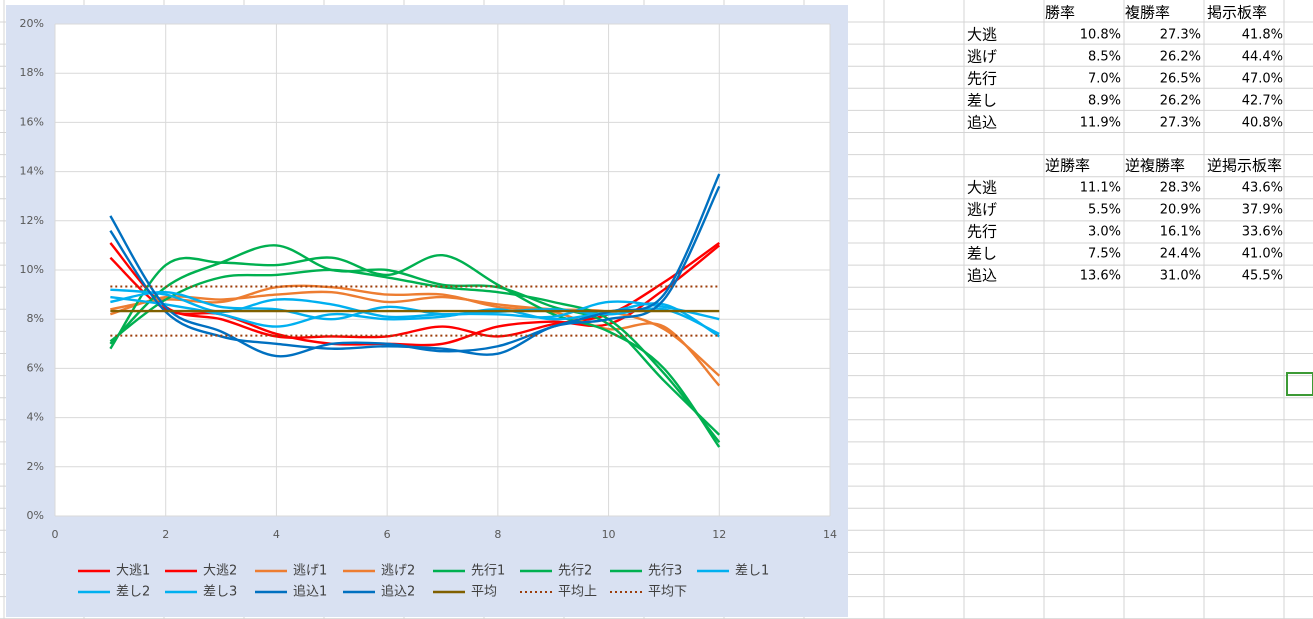 The width and height of the screenshot is (1313, 619). Describe the element at coordinates (1104, 101) in the screenshot. I see `cell-value: 8.9%` at that location.